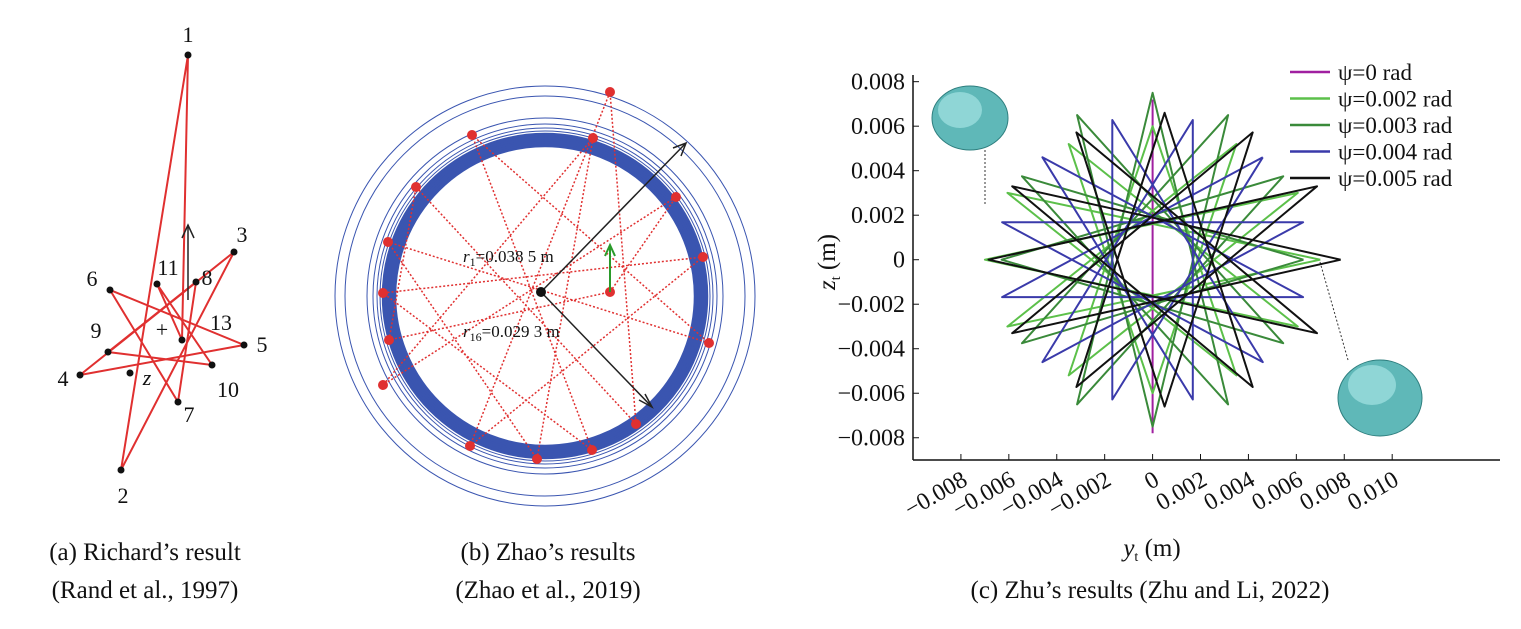 The image size is (1521, 629). I want to click on y-tick-label: −0.002, so click(871, 305).